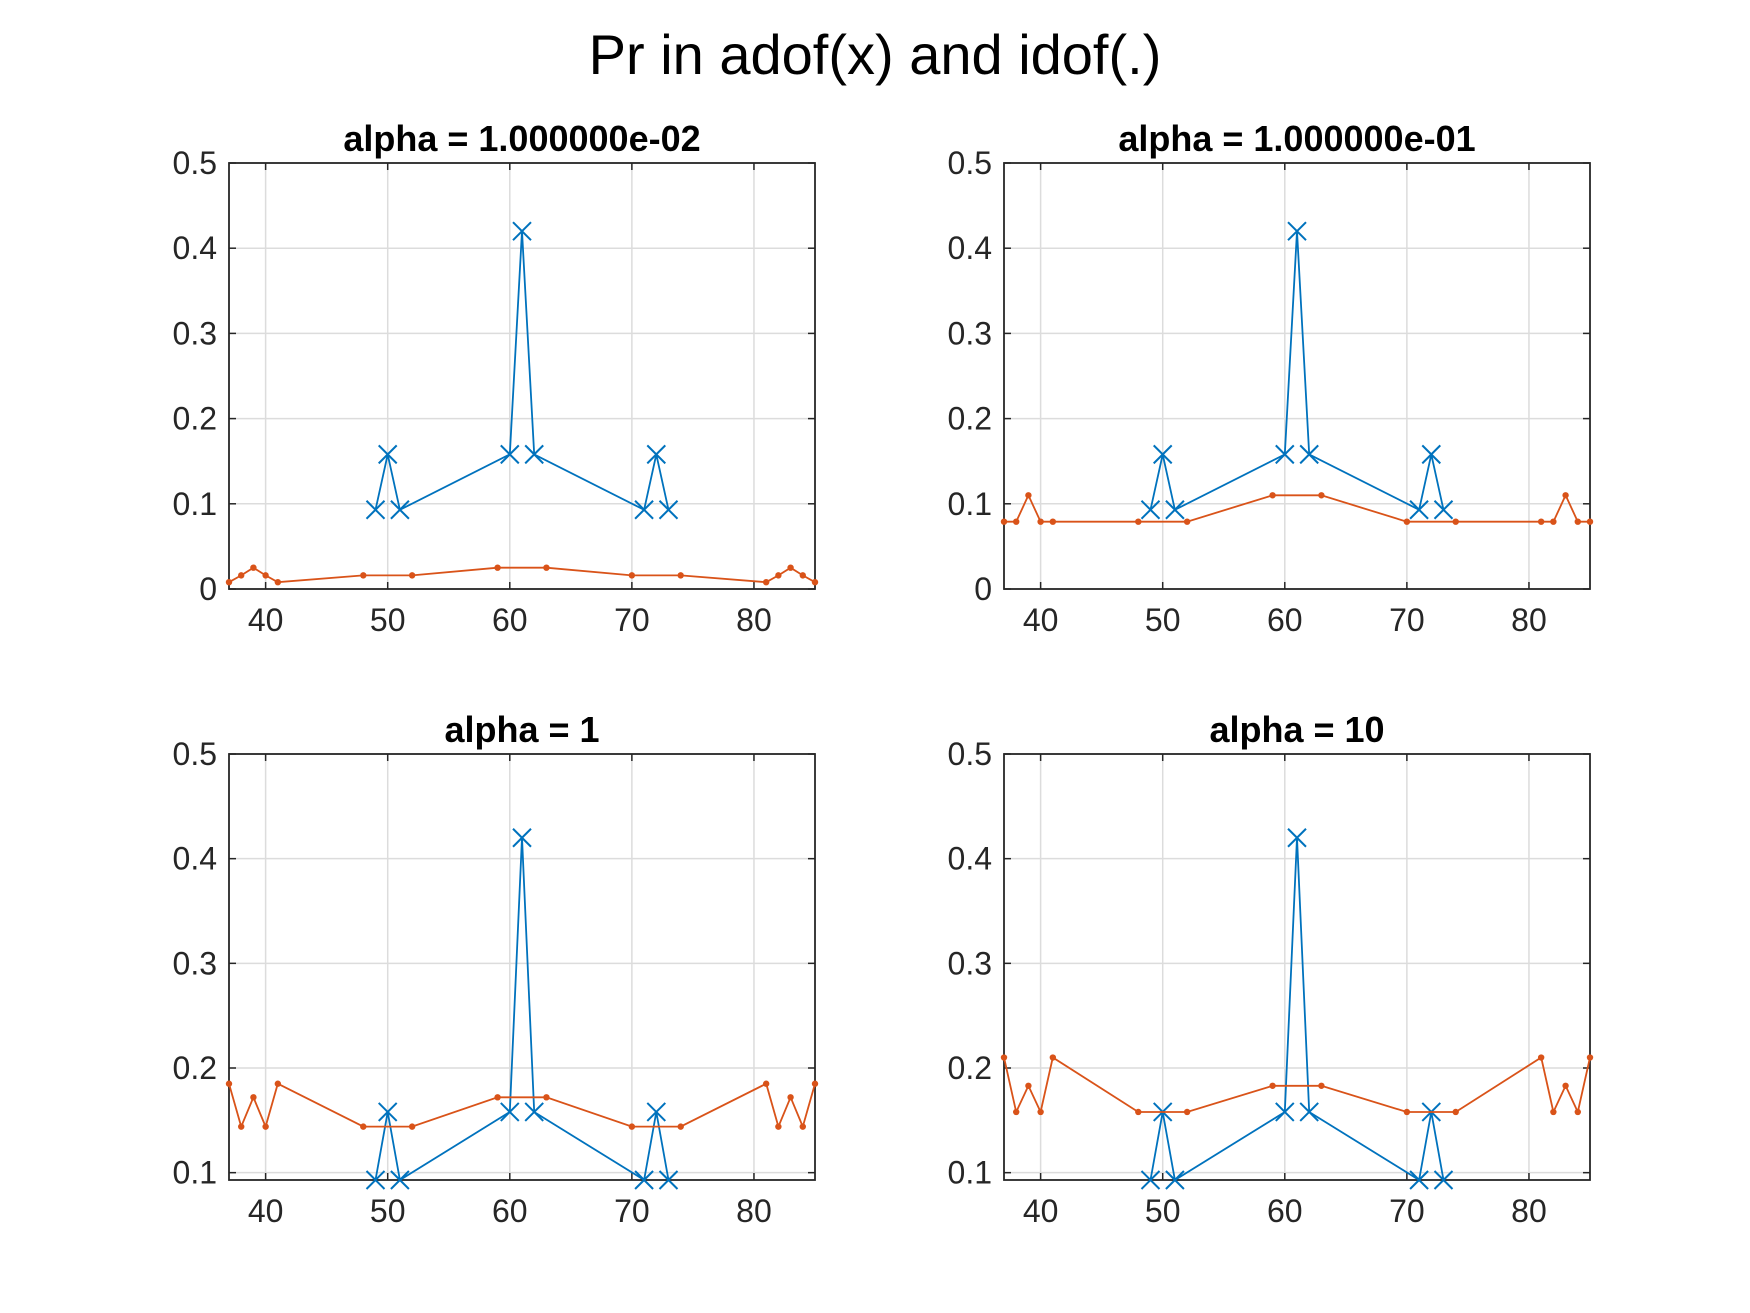 The height and width of the screenshot is (1313, 1750). I want to click on x-tick-label: 50, so click(388, 1211).